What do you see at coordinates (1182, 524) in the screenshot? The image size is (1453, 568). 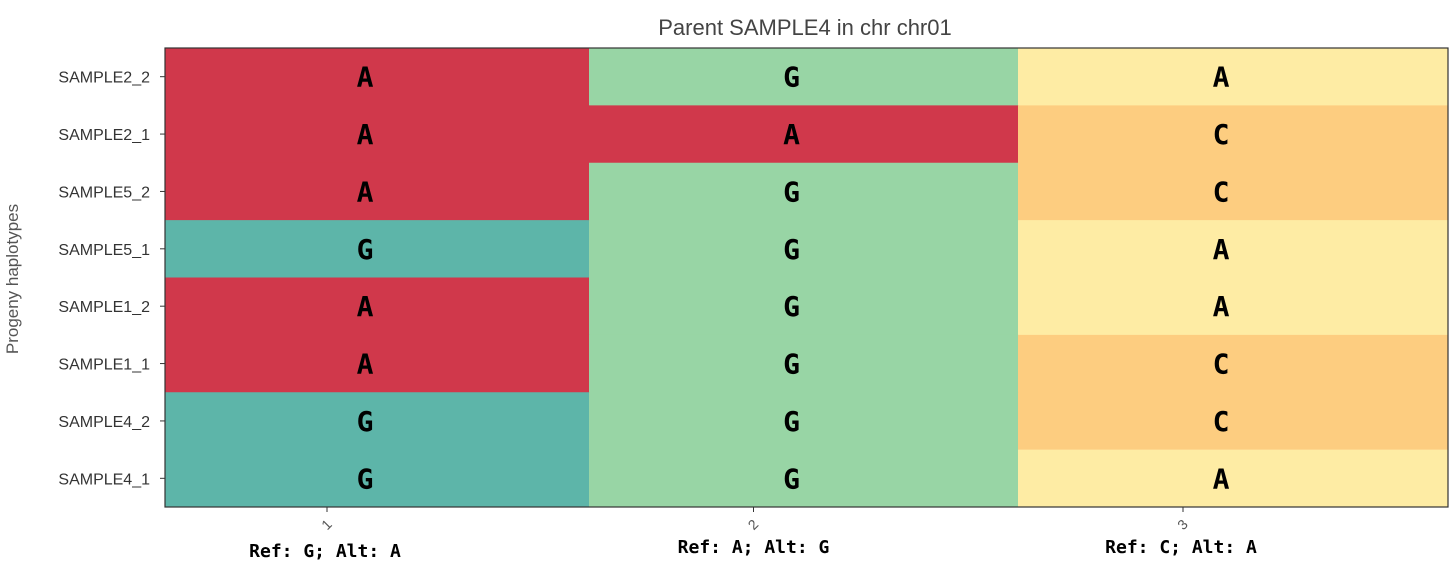 I see `column-tick-label: 3` at bounding box center [1182, 524].